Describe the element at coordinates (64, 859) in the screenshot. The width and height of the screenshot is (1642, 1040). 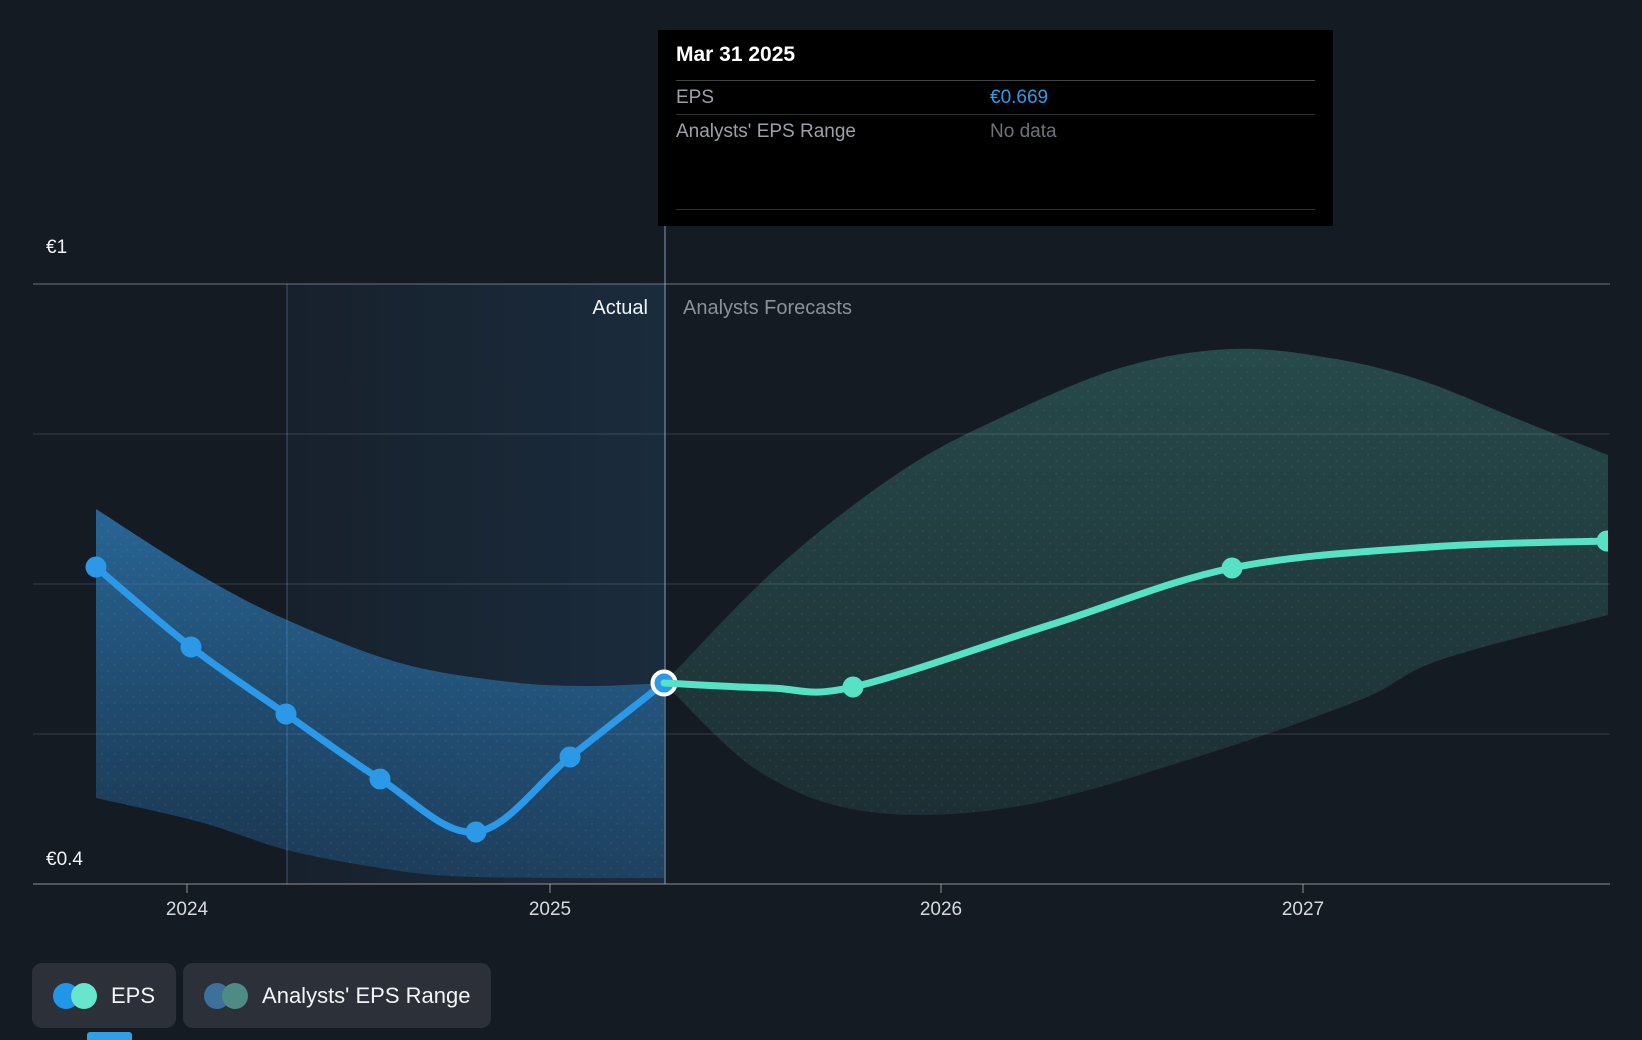
I see `y-axis-label-bottom: €0.4` at that location.